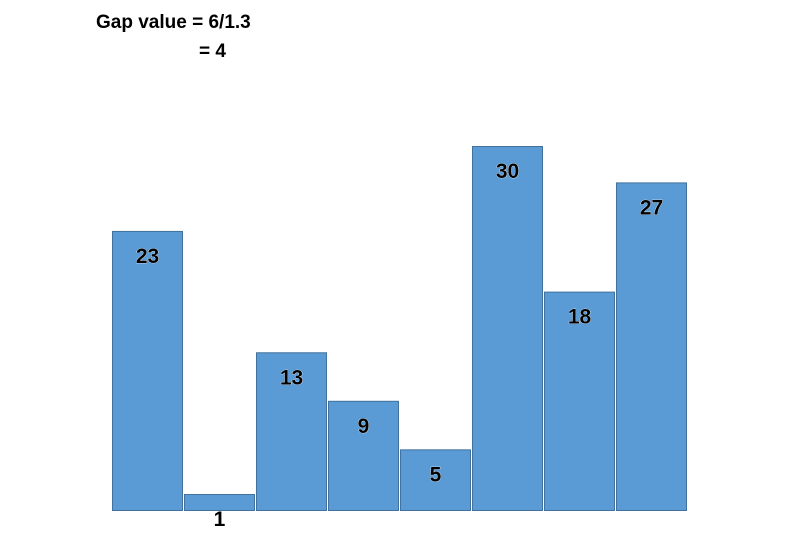  Describe the element at coordinates (291, 377) in the screenshot. I see `bar-label-3: 13` at that location.